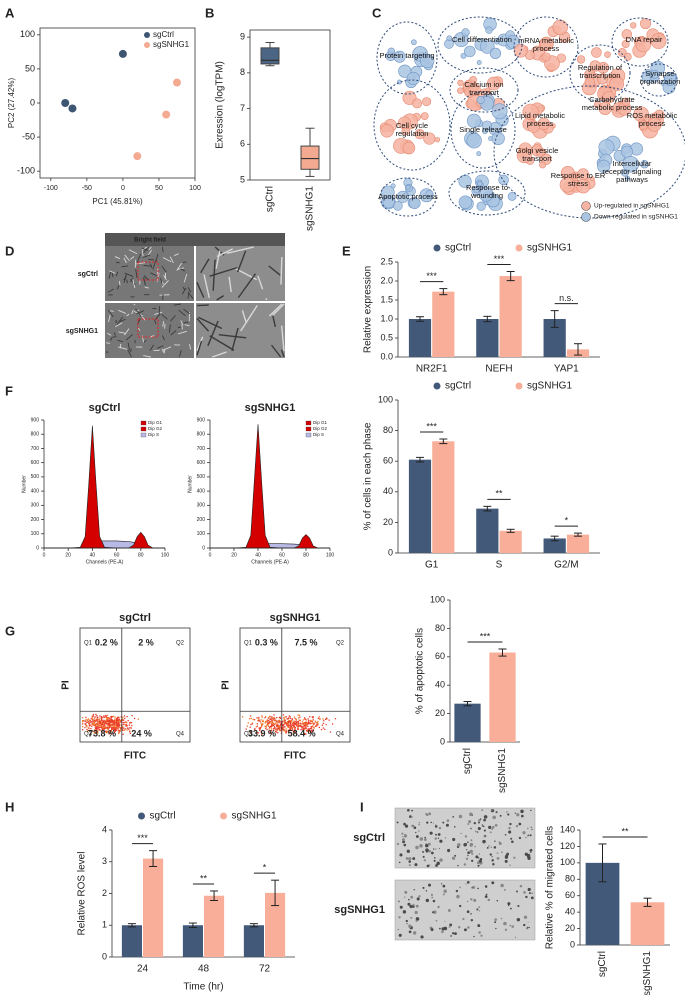 Image resolution: width=685 pixels, height=995 pixels. What do you see at coordinates (248, 735) in the screenshot?
I see `quadrant-label: Q3` at bounding box center [248, 735].